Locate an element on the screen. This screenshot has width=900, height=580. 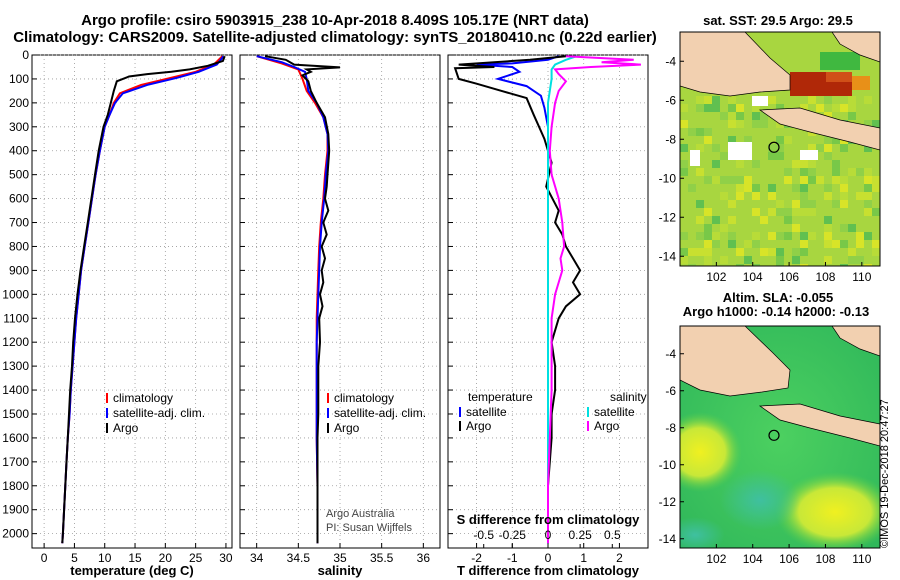
y-tick-label: -10 is located at coordinates (668, 178).